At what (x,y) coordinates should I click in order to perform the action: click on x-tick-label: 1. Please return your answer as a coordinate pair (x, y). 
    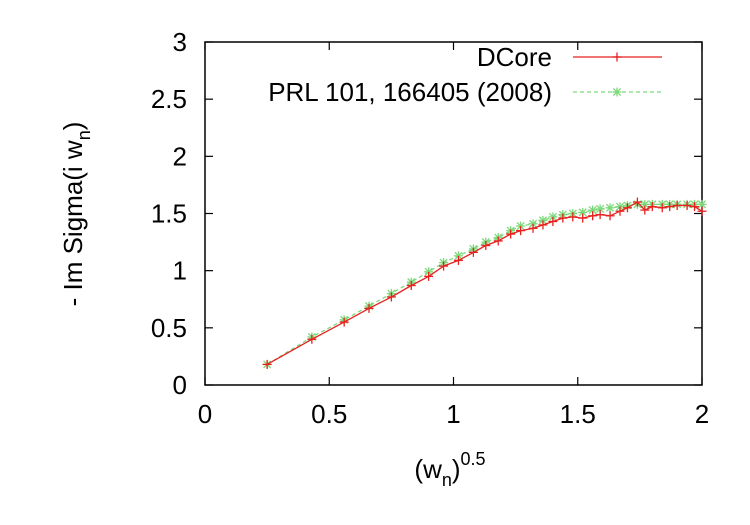
    Looking at the image, I should click on (453, 414).